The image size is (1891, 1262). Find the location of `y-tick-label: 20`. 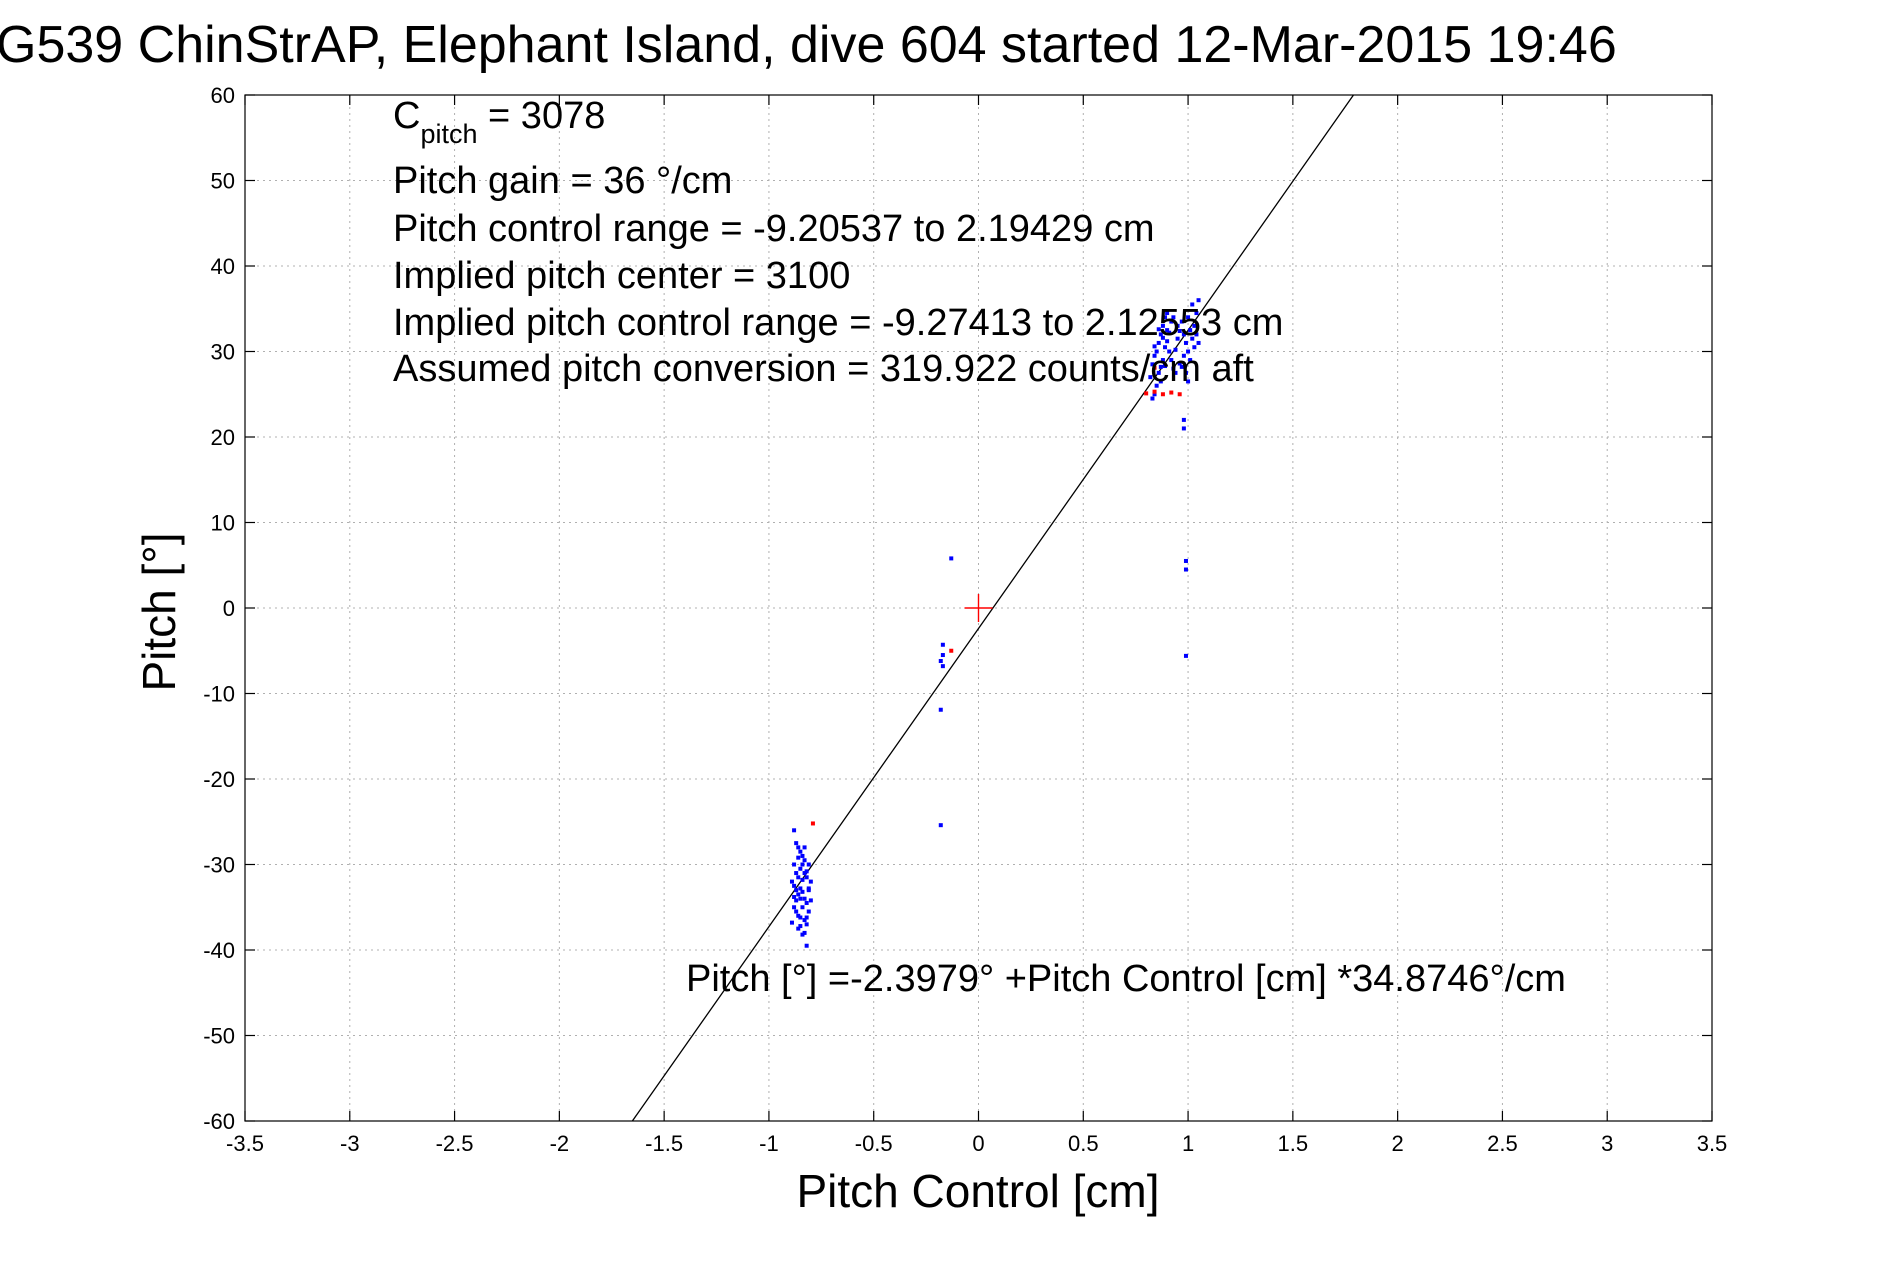

y-tick-label: 20 is located at coordinates (223, 437).